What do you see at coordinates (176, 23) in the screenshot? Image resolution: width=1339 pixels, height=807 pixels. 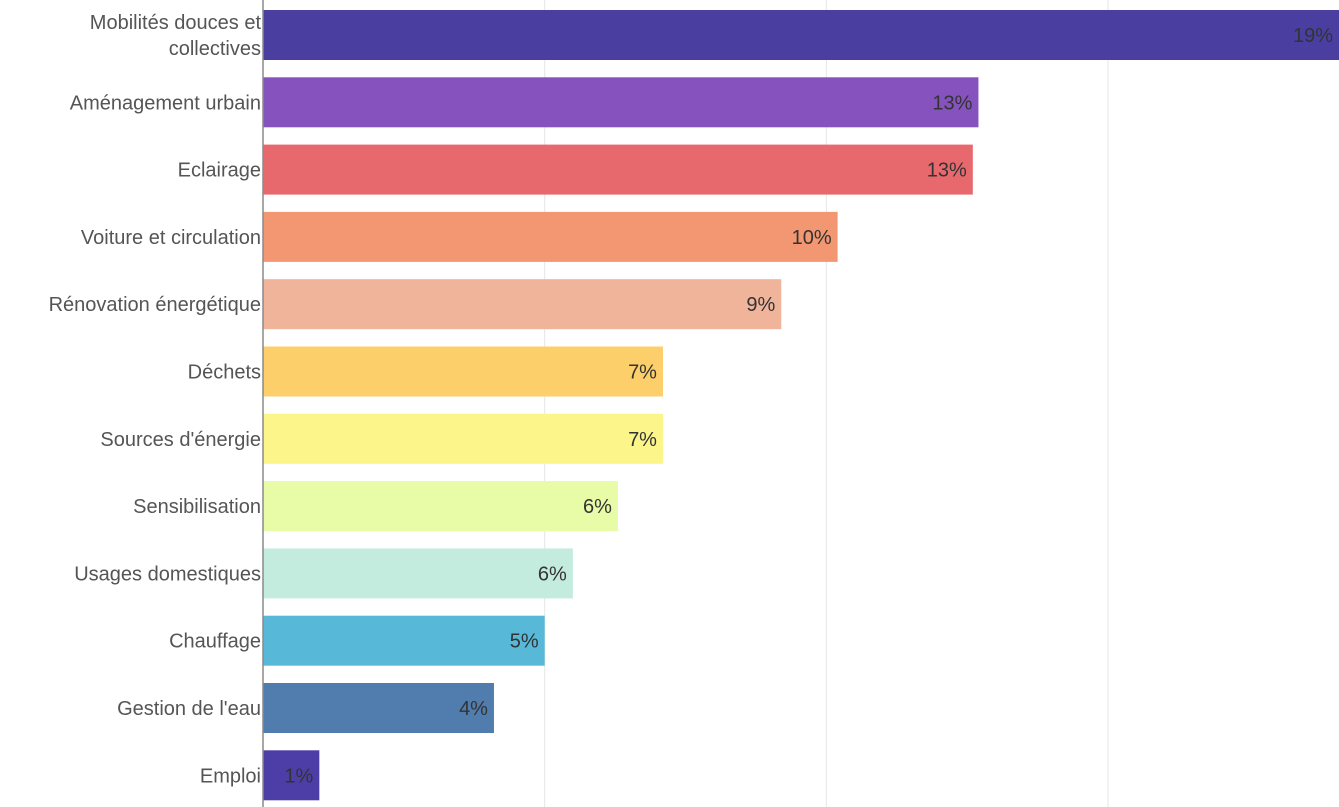 I see `category-label: Mobilités douces et` at bounding box center [176, 23].